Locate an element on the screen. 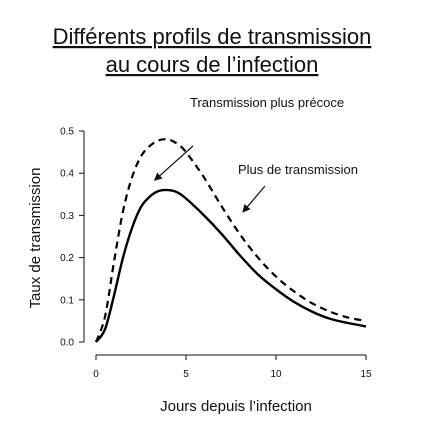 Image resolution: width=436 pixels, height=436 pixels. x-tick-label: 5 is located at coordinates (186, 374).